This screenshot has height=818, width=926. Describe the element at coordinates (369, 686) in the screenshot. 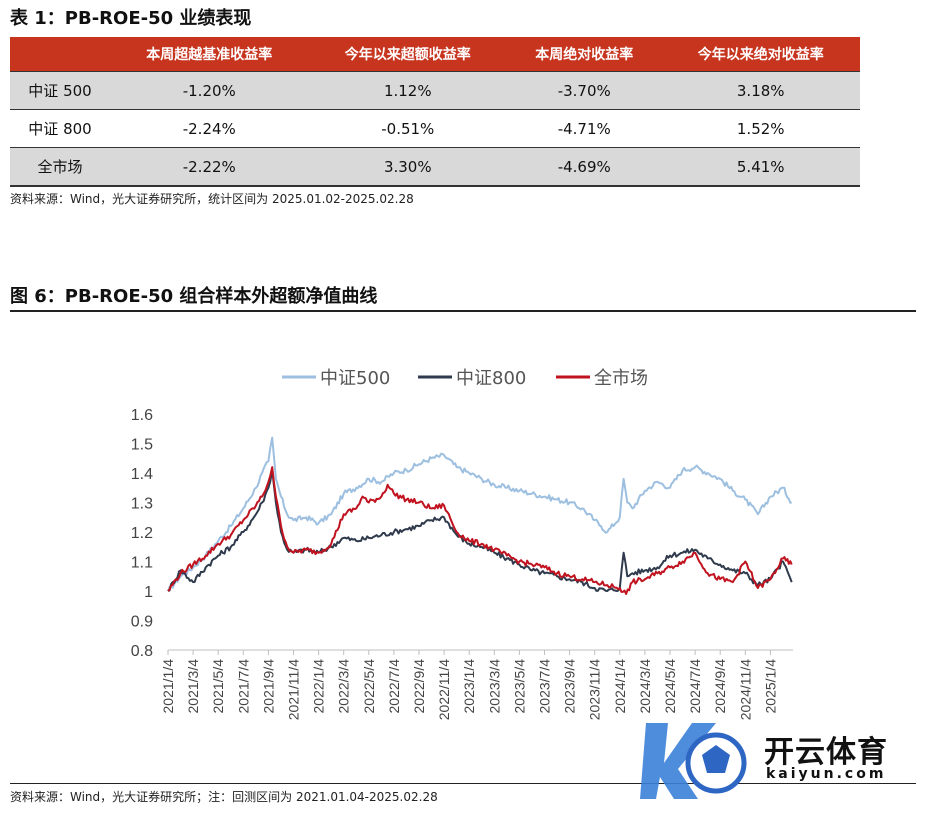

I see `x-tick-label: 2022/5/4` at that location.